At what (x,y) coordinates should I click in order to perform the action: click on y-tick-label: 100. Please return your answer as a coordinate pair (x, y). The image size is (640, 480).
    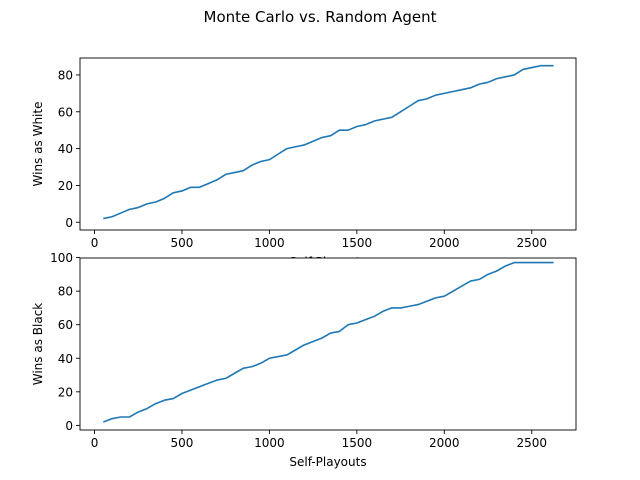
    Looking at the image, I should click on (61, 258).